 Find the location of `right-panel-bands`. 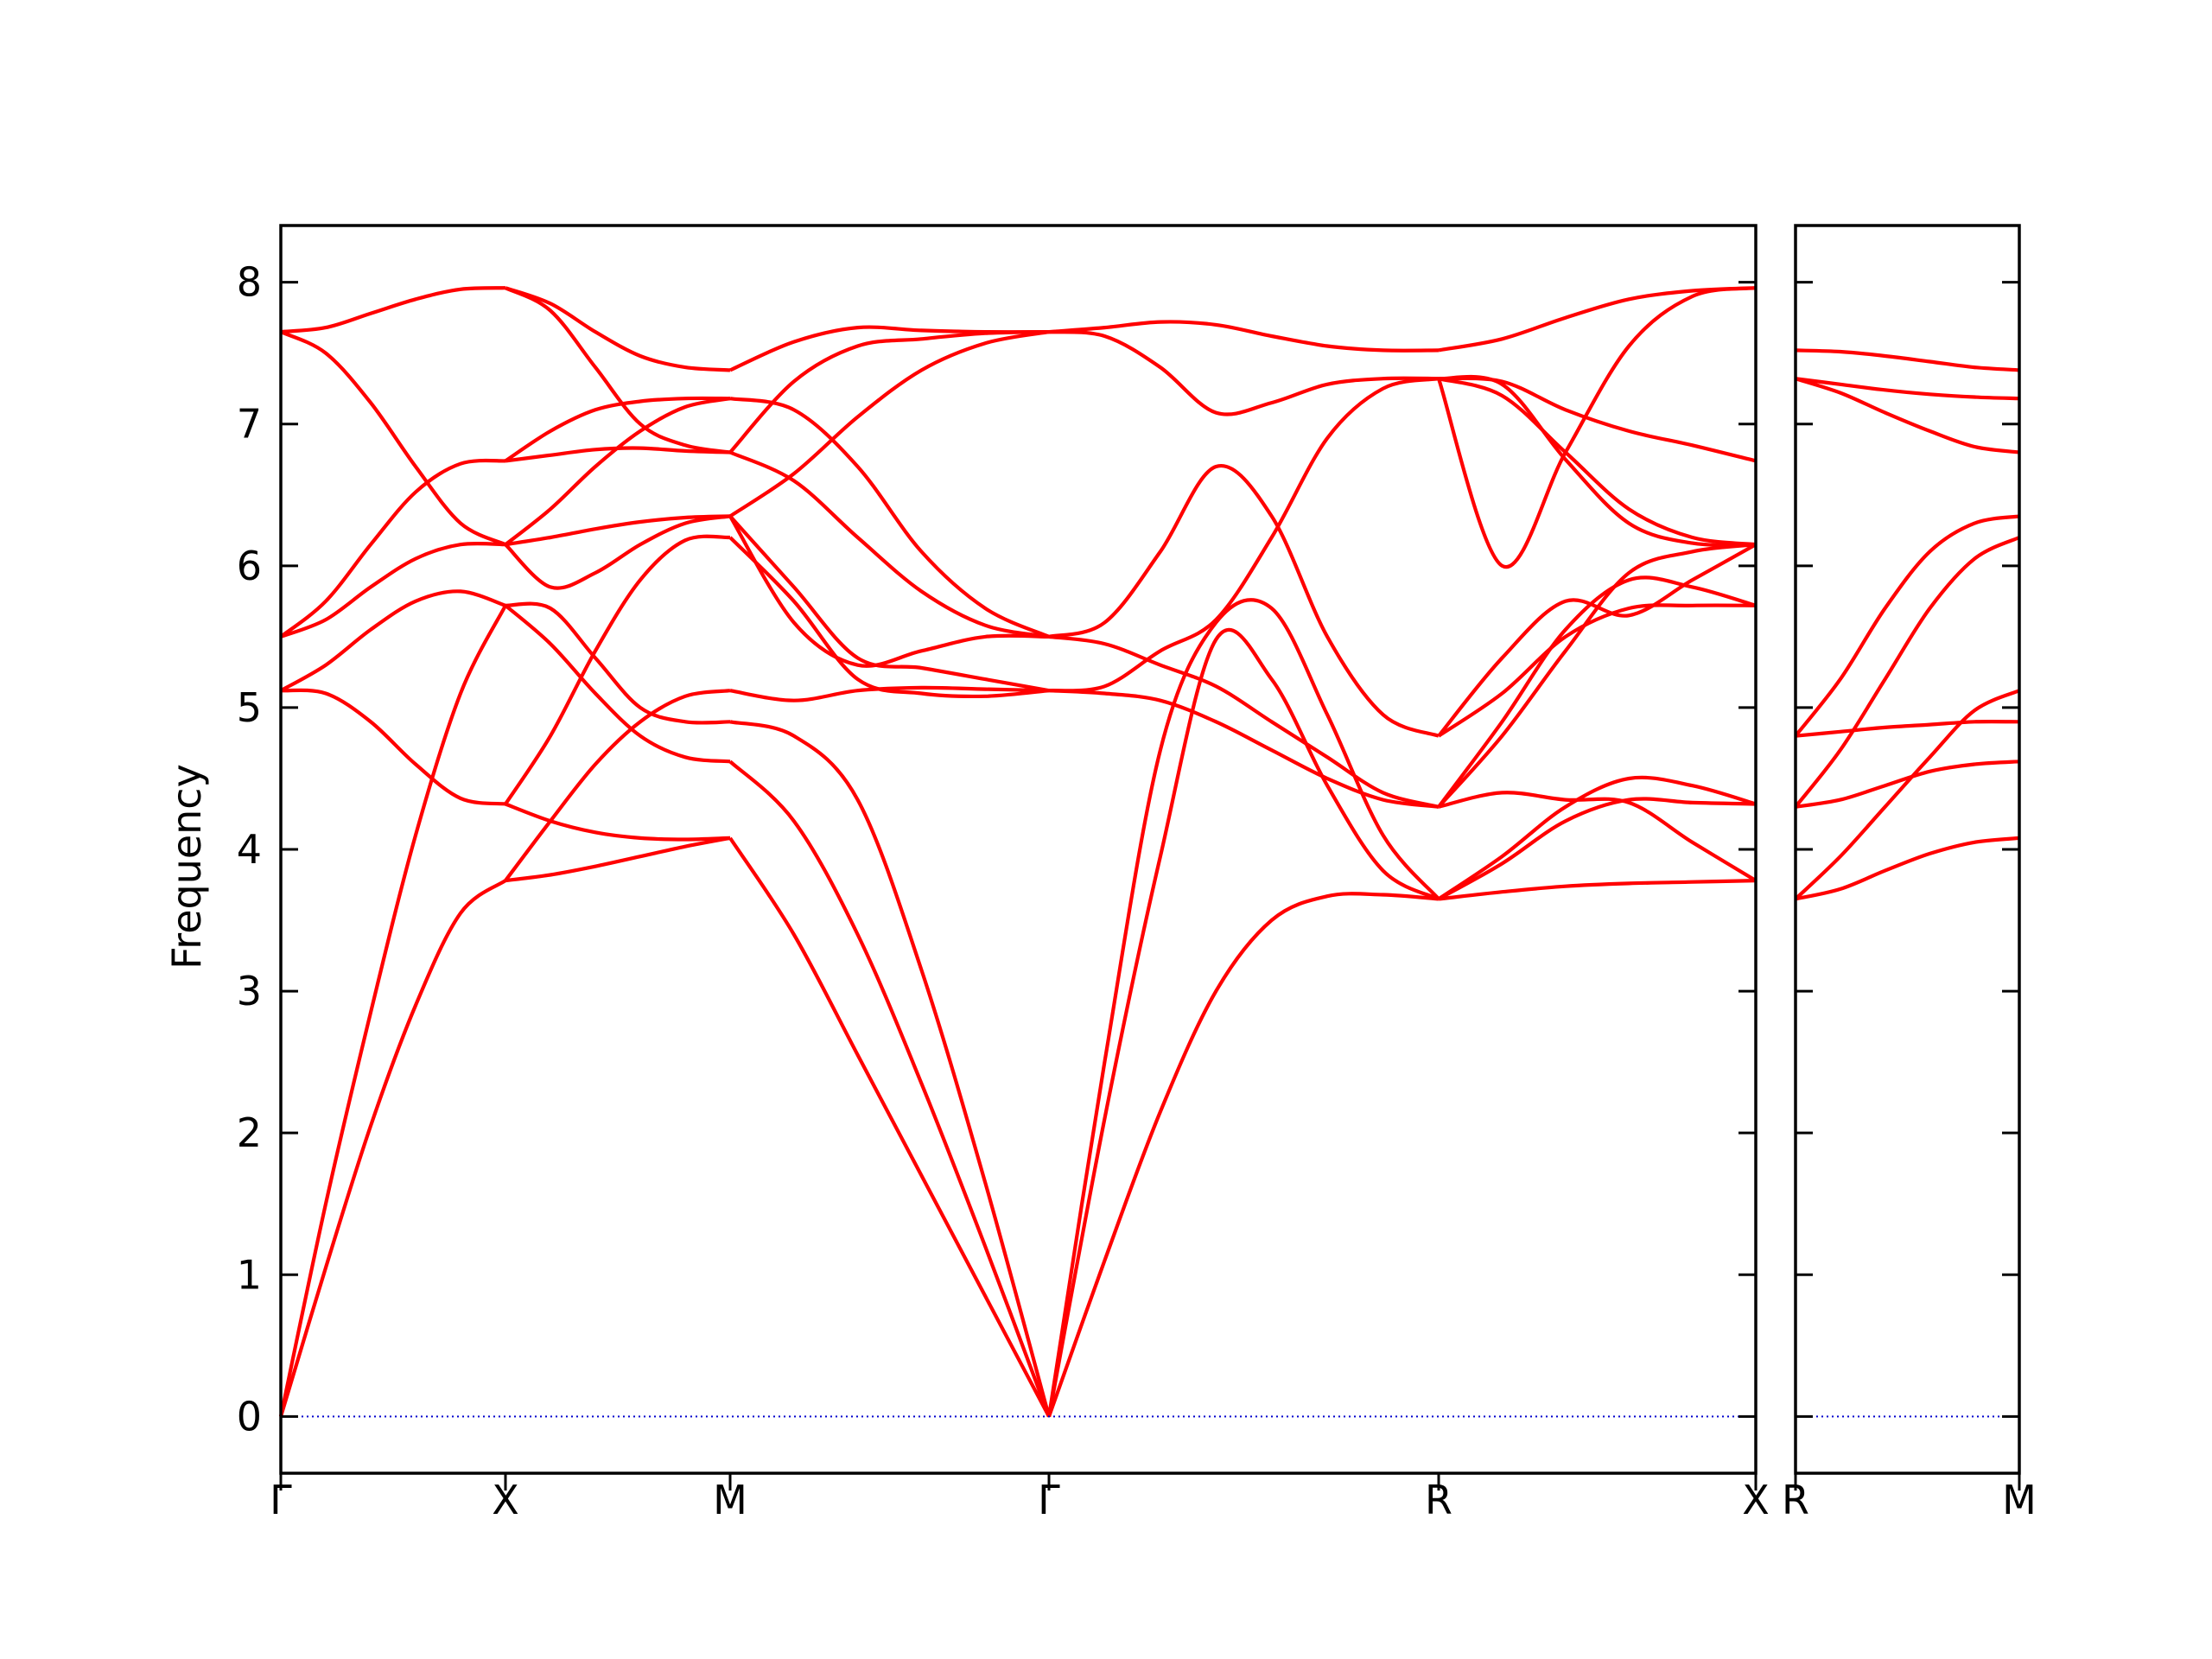

right-panel-bands is located at coordinates (1907, 624).